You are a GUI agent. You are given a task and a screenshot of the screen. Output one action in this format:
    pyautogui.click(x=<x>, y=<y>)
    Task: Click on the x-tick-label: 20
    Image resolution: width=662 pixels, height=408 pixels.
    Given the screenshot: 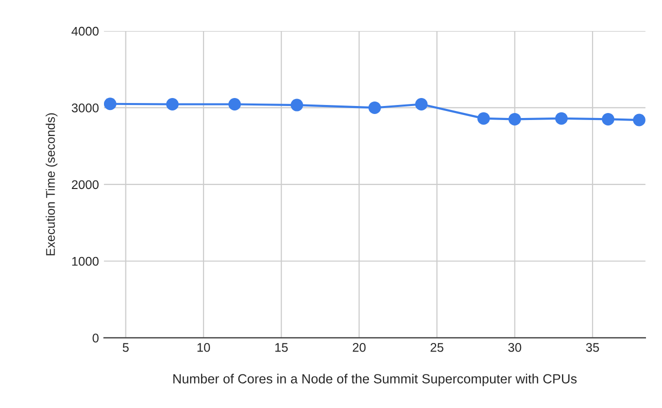 What is the action you would take?
    pyautogui.click(x=359, y=347)
    